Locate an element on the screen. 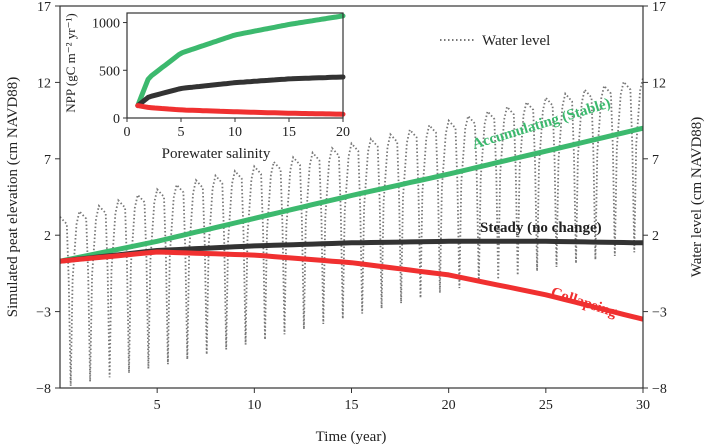 The width and height of the screenshot is (709, 446). y-tick-label: 2 is located at coordinates (47, 236).